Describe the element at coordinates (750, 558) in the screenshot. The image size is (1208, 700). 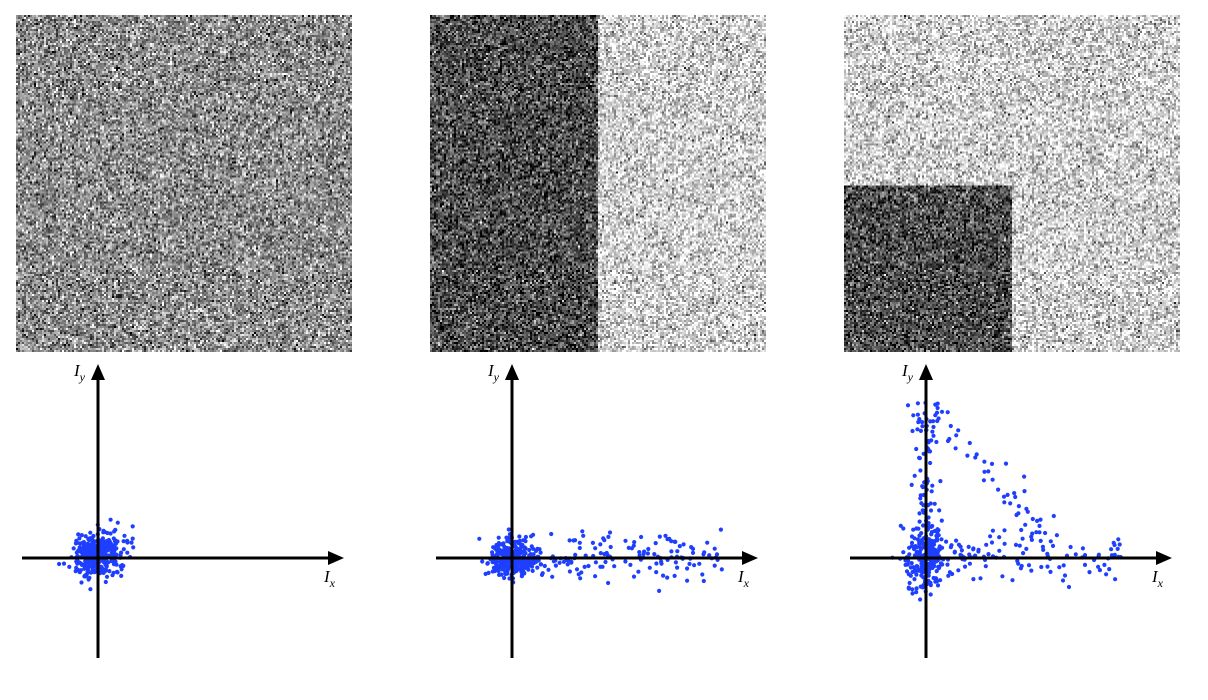
I see `x-axis-arrowhead` at that location.